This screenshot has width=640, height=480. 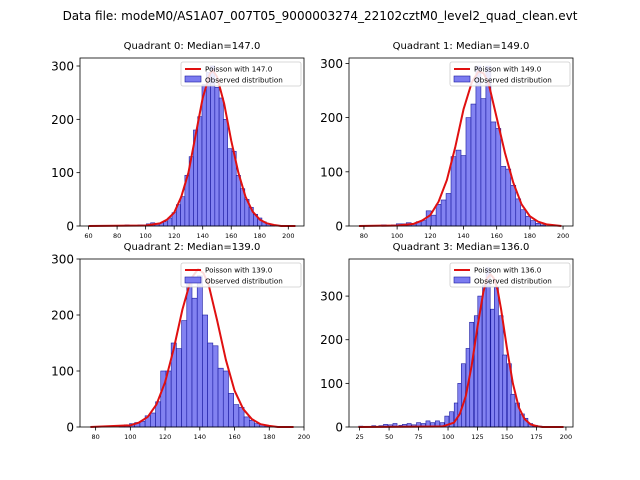 I want to click on subplot-title: Quadrant 2: Median=139.0, so click(x=192, y=247).